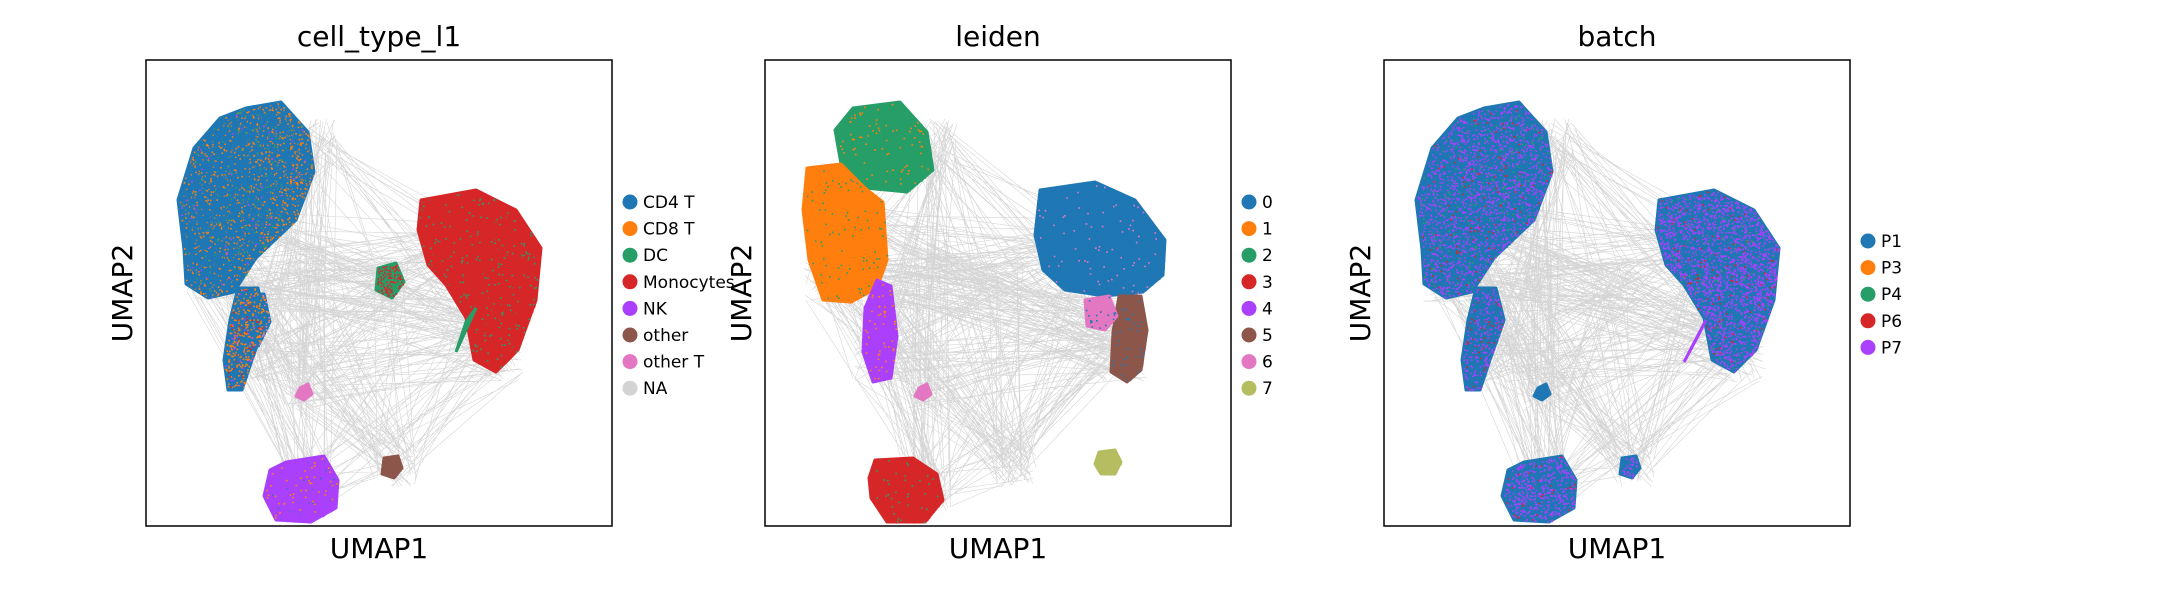 The height and width of the screenshot is (600, 2173). I want to click on legend: 0 1 2 3 4 5 6 7, so click(1257, 296).